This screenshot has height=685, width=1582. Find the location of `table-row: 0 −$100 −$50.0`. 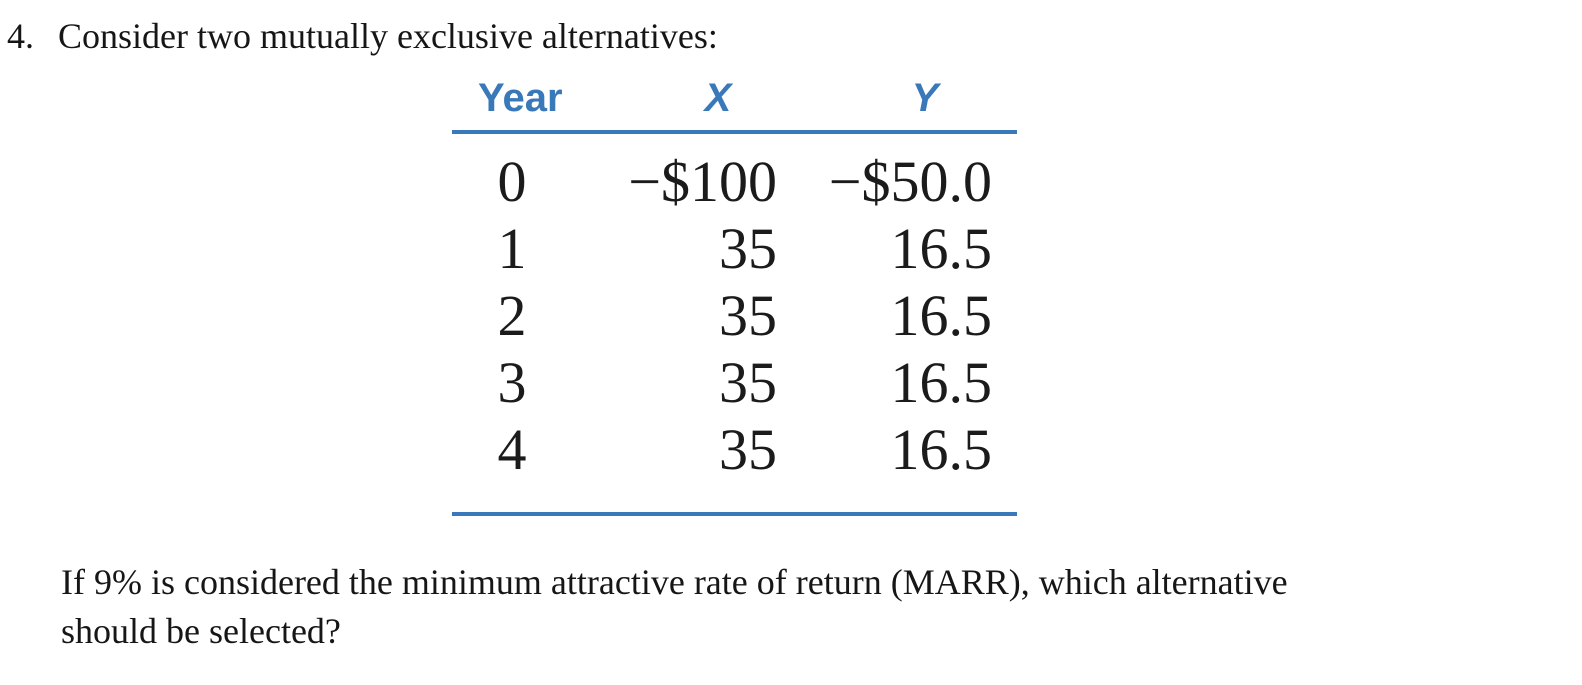

table-row: 0 −$100 −$50.0 is located at coordinates (734, 181).